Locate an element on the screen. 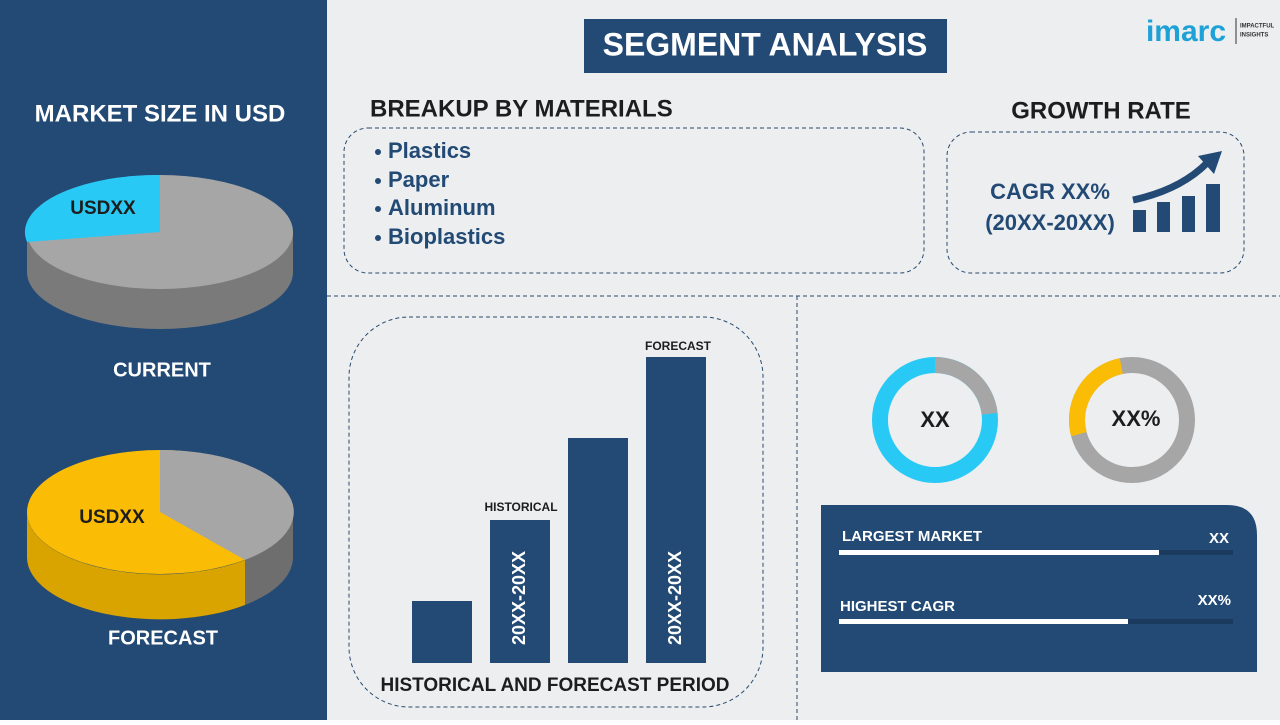 The width and height of the screenshot is (1280, 725). pie-caption: FORECAST is located at coordinates (163, 638).